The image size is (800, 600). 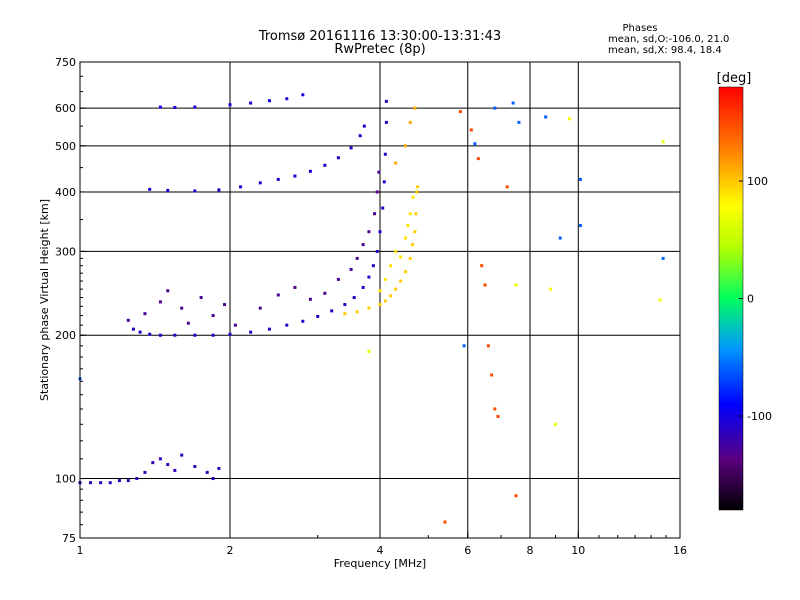 What do you see at coordinates (44, 300) in the screenshot?
I see `y-axis-label: Stationary phase Virtual Height [km]` at bounding box center [44, 300].